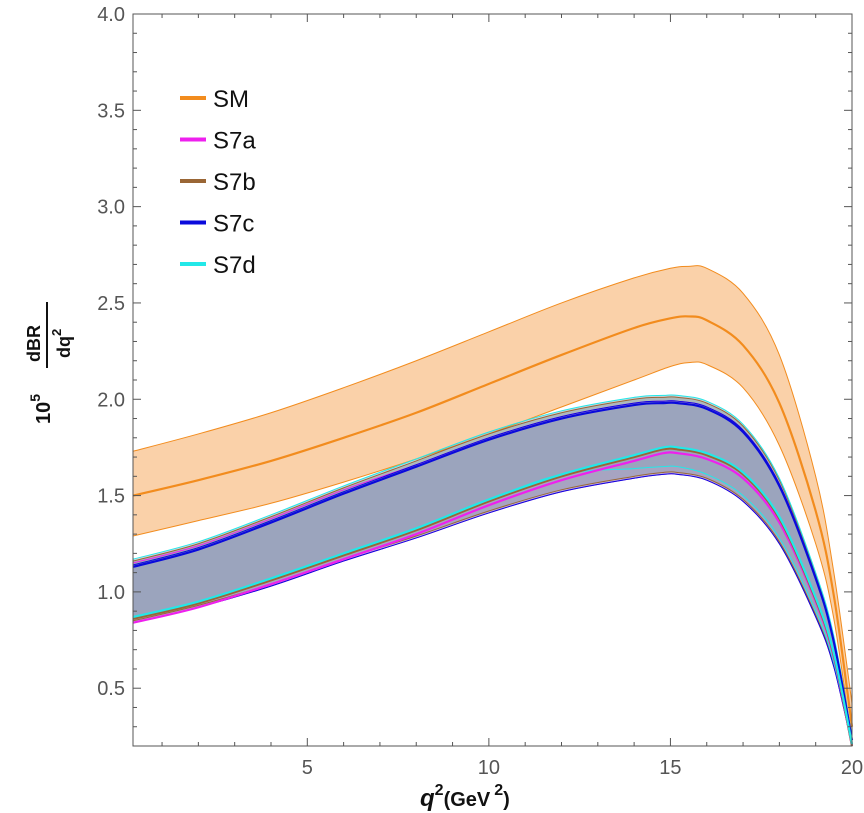 The width and height of the screenshot is (864, 813). Describe the element at coordinates (111, 689) in the screenshot. I see `y-tick-label: 0.5` at that location.